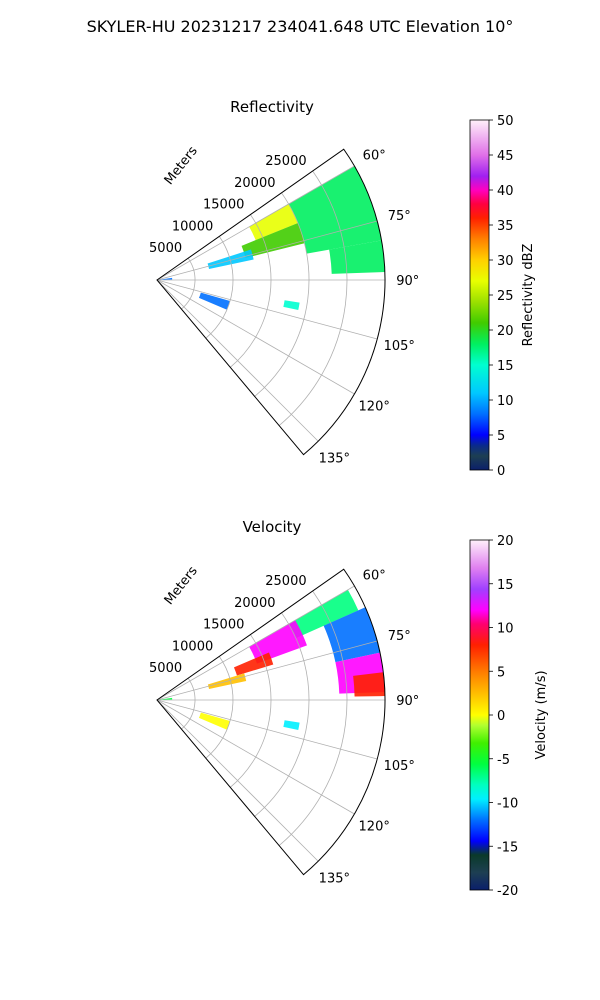 This screenshot has width=600, height=1000. Describe the element at coordinates (505, 121) in the screenshot. I see `colorbar-tick-label: 50` at that location.